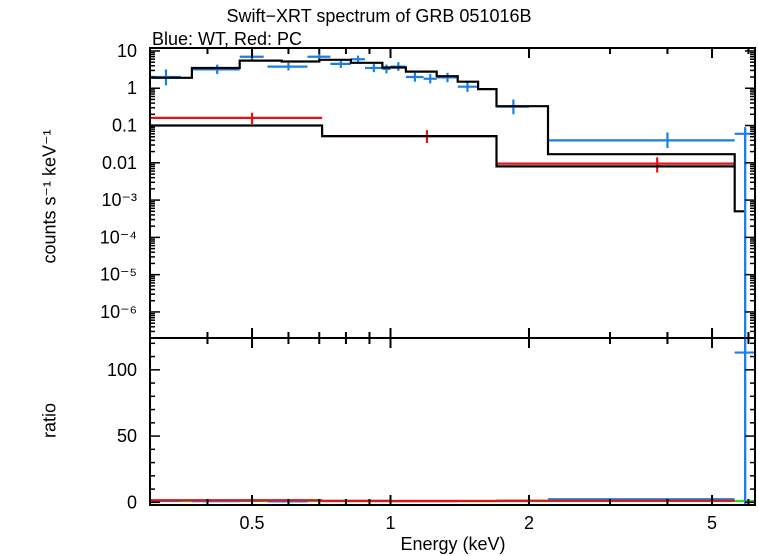  What do you see at coordinates (132, 502) in the screenshot?
I see `y-tick-label: 0` at bounding box center [132, 502].